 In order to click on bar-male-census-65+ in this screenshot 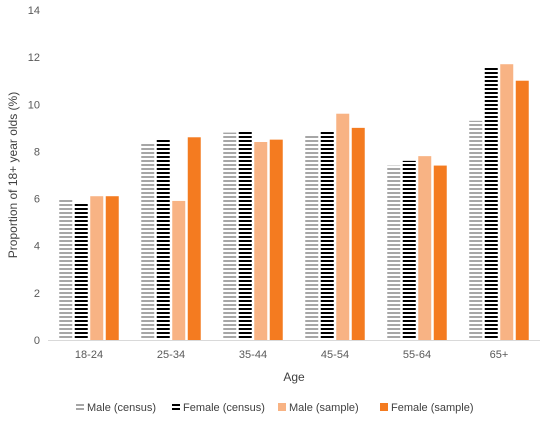, I will do `click(476, 230)`.